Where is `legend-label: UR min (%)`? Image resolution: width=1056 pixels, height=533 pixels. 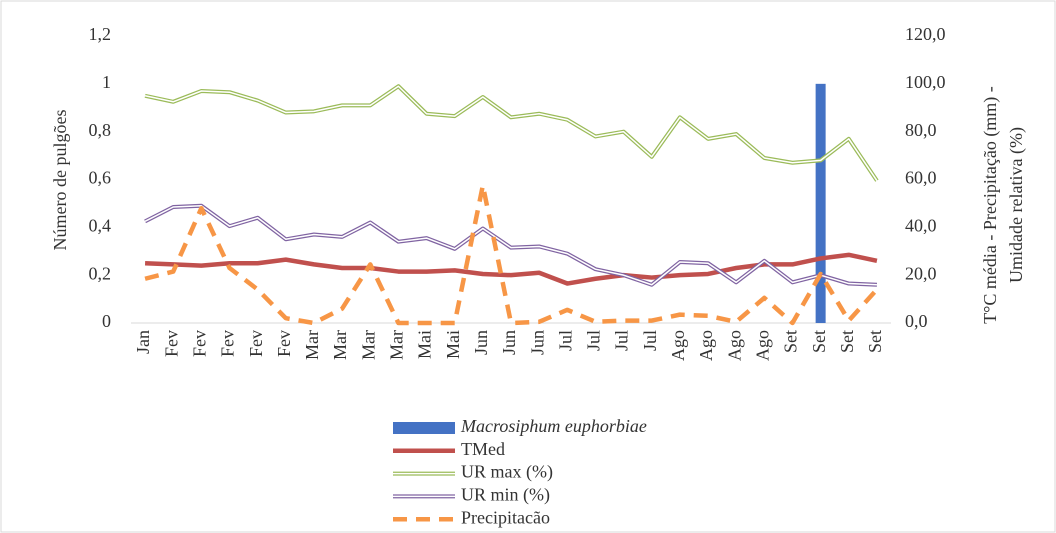
legend-label: UR min (%) is located at coordinates (505, 495).